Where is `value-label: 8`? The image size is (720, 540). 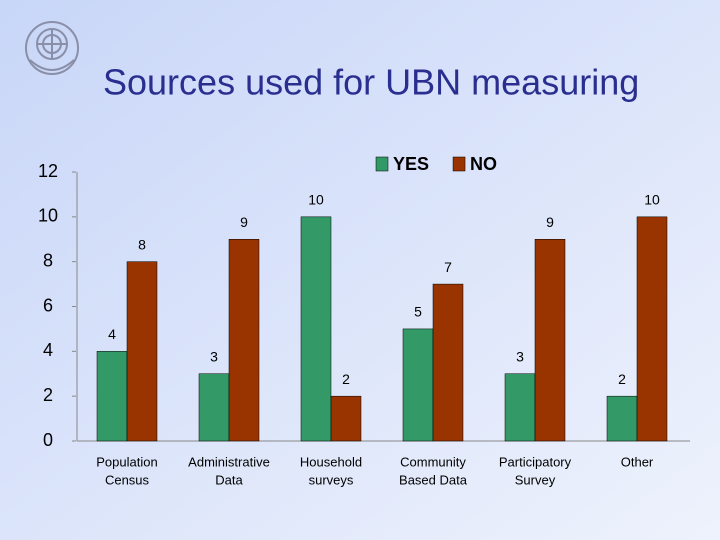
value-label: 8 is located at coordinates (142, 244).